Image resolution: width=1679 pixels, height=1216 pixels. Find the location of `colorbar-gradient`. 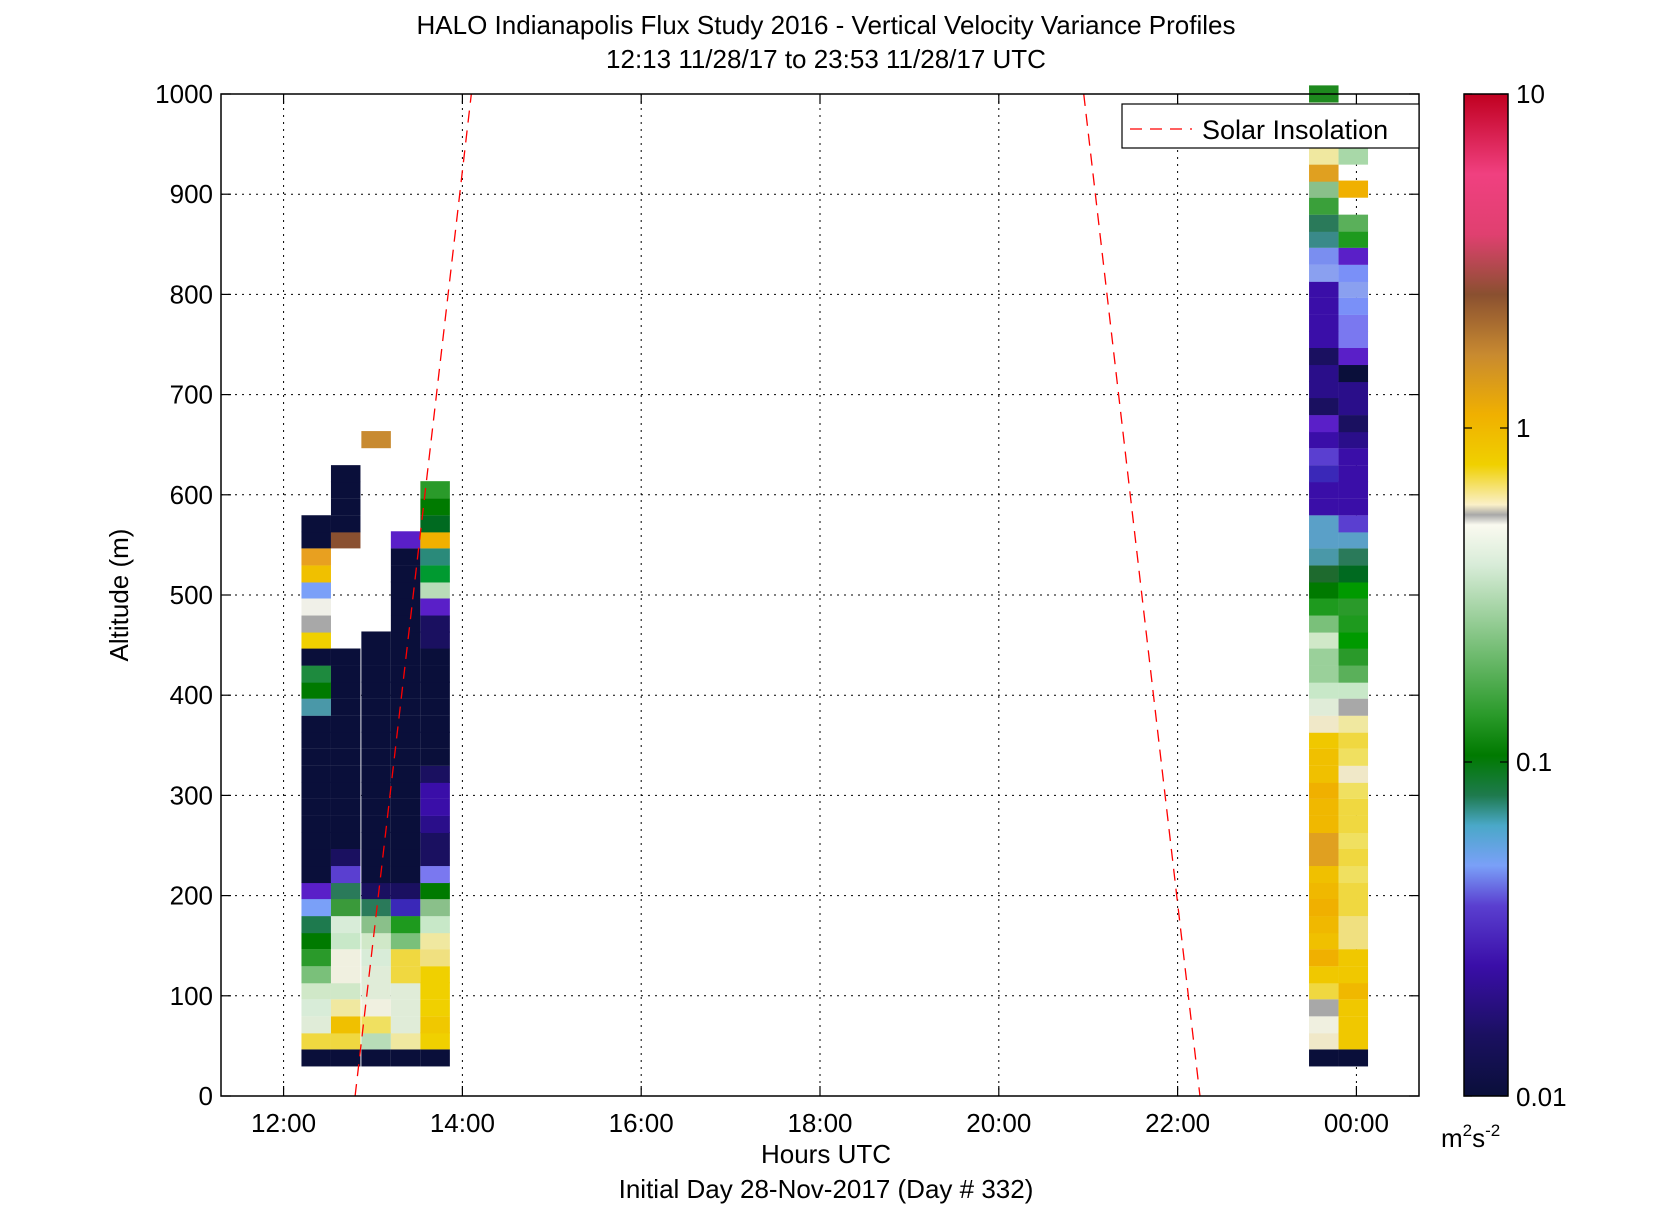

colorbar-gradient is located at coordinates (1486, 595).